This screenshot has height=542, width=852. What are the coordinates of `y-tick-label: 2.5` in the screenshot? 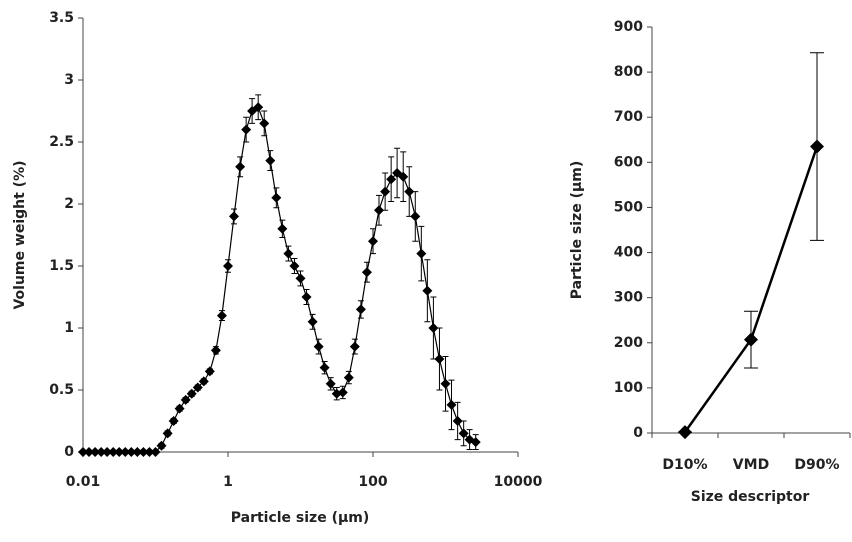 It's located at (61, 142).